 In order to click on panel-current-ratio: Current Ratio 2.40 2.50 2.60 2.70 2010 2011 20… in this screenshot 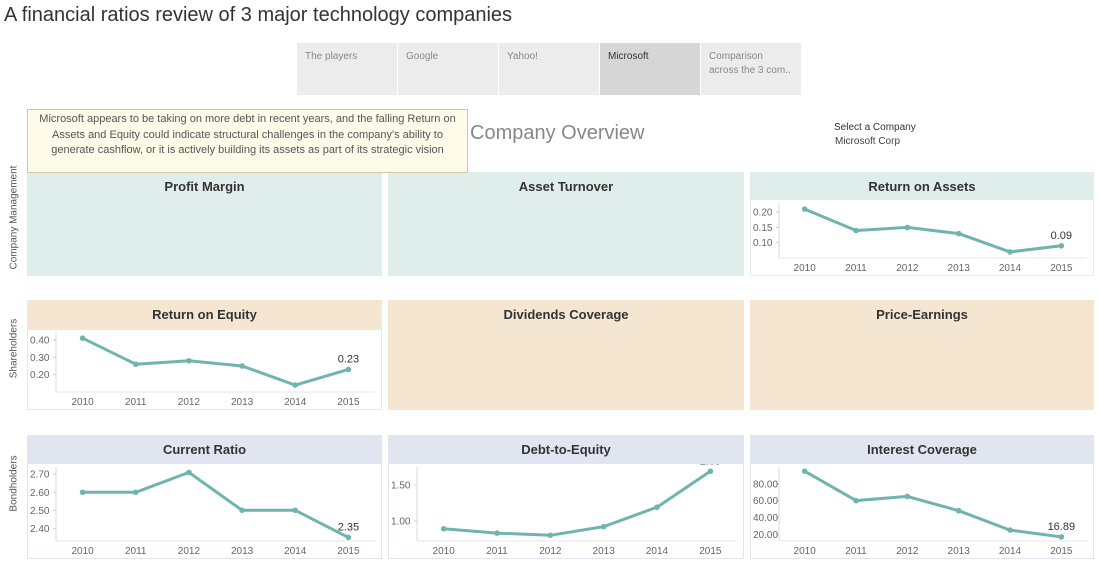, I will do `click(204, 497)`.